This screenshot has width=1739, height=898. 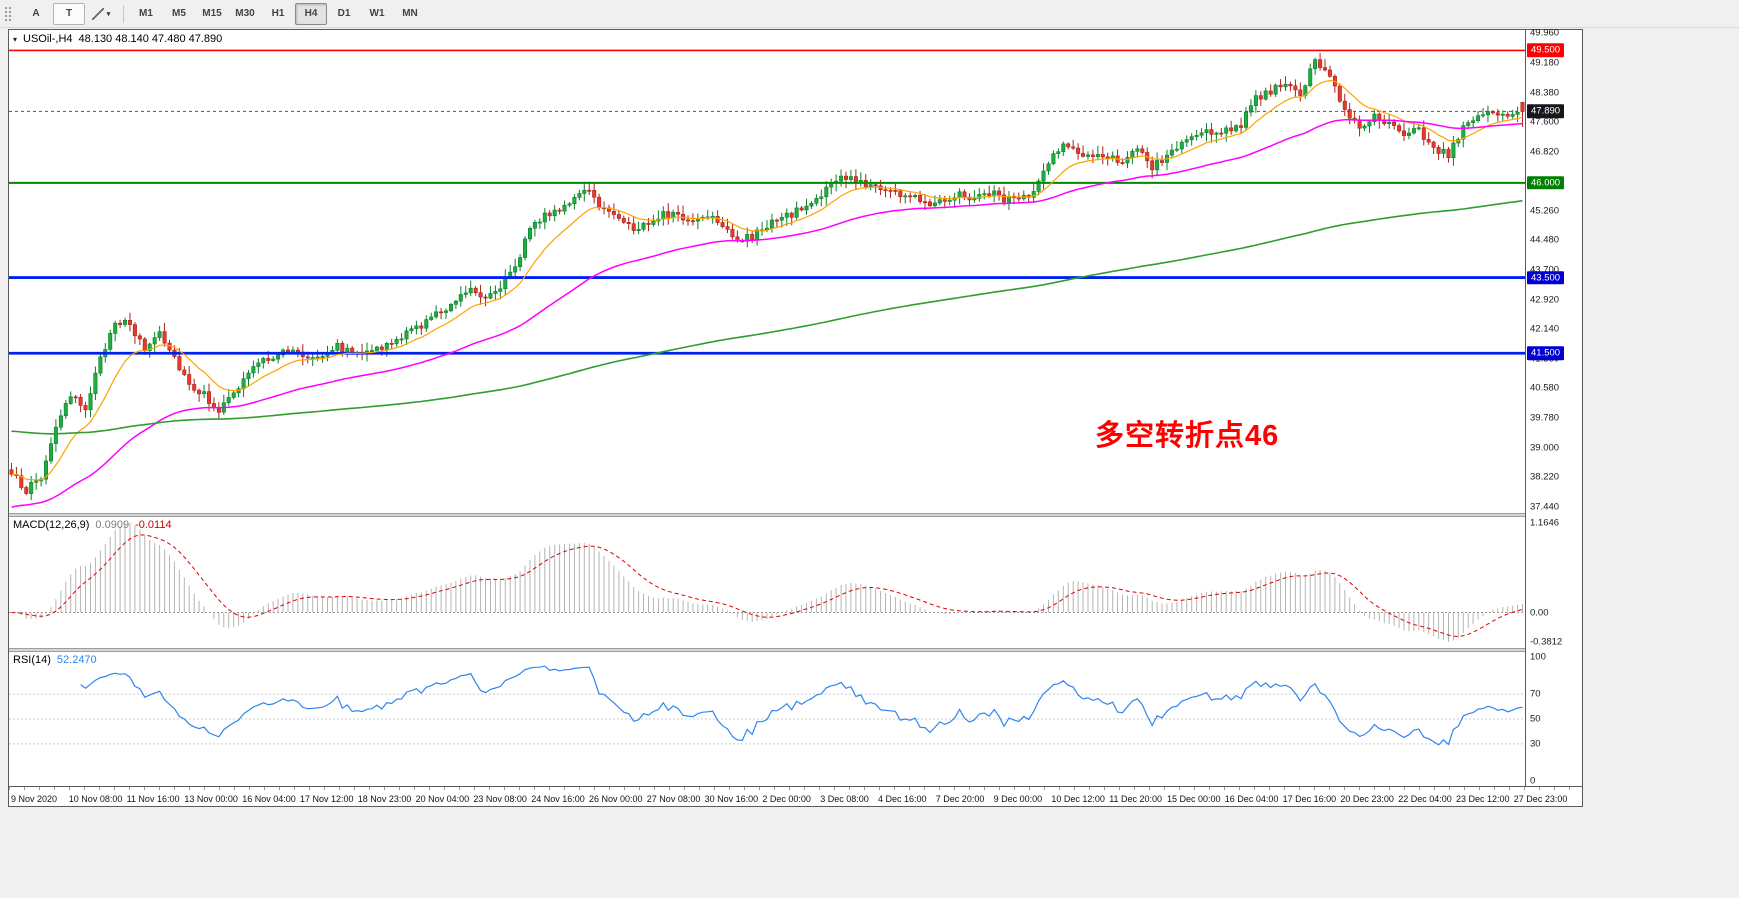 What do you see at coordinates (500, 799) in the screenshot?
I see `time-label: 23 Nov 08:00` at bounding box center [500, 799].